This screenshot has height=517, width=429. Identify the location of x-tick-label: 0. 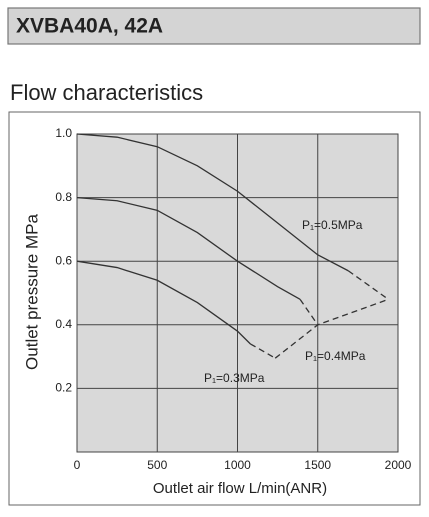
(77, 465).